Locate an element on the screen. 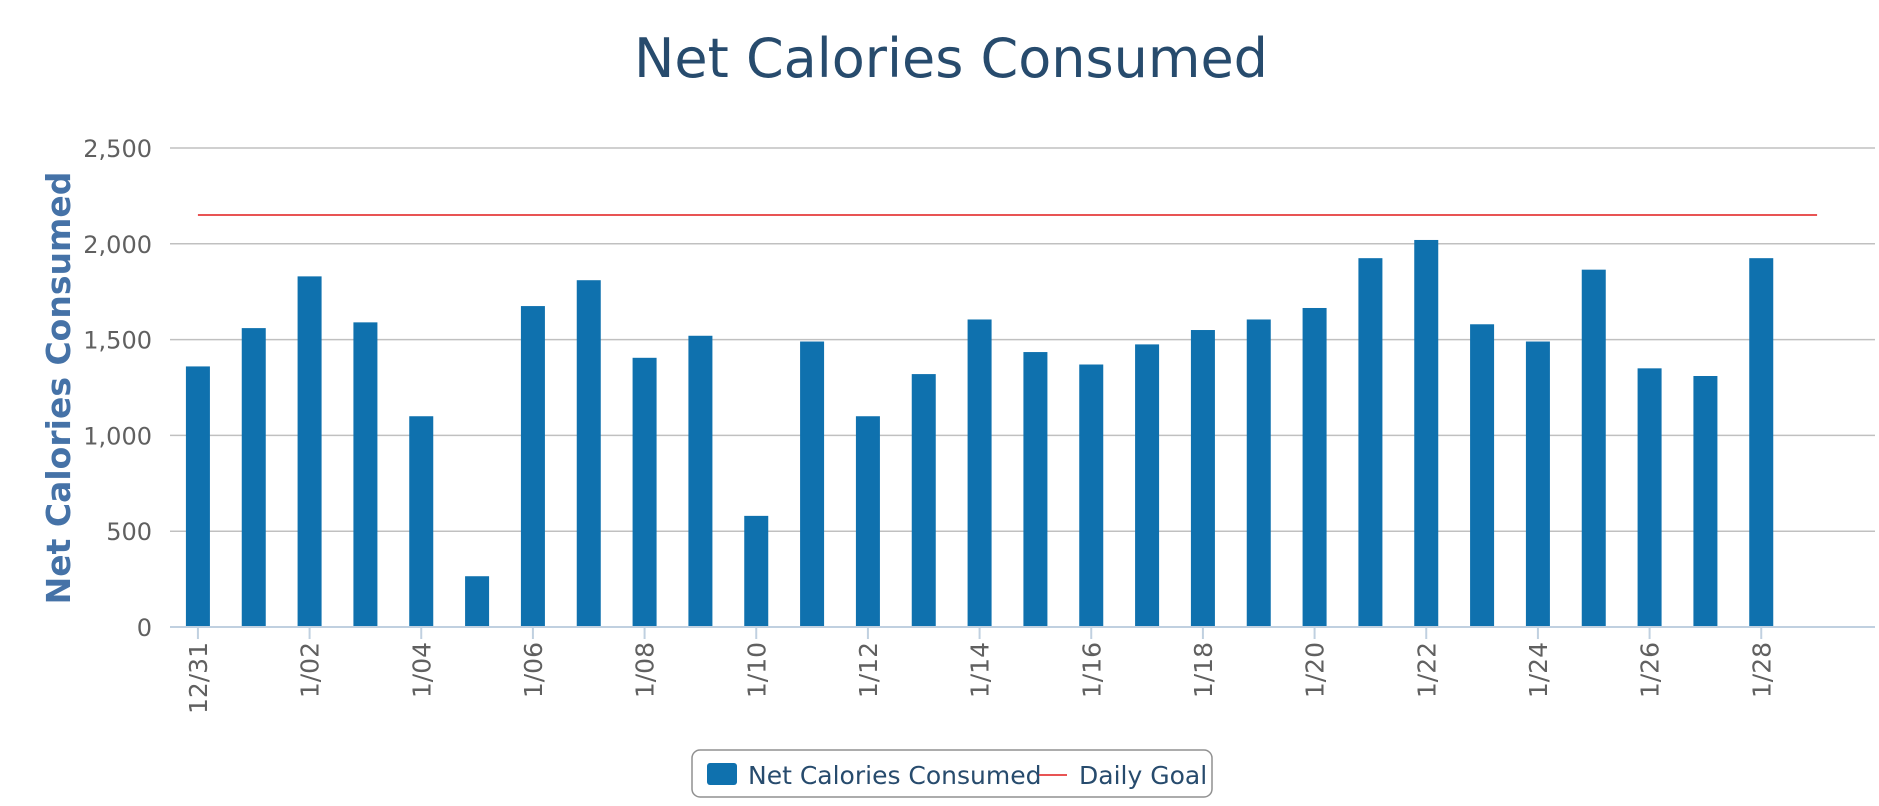 The width and height of the screenshot is (1879, 806). legend: Net Calories Consumed Daily Goal is located at coordinates (952, 773).